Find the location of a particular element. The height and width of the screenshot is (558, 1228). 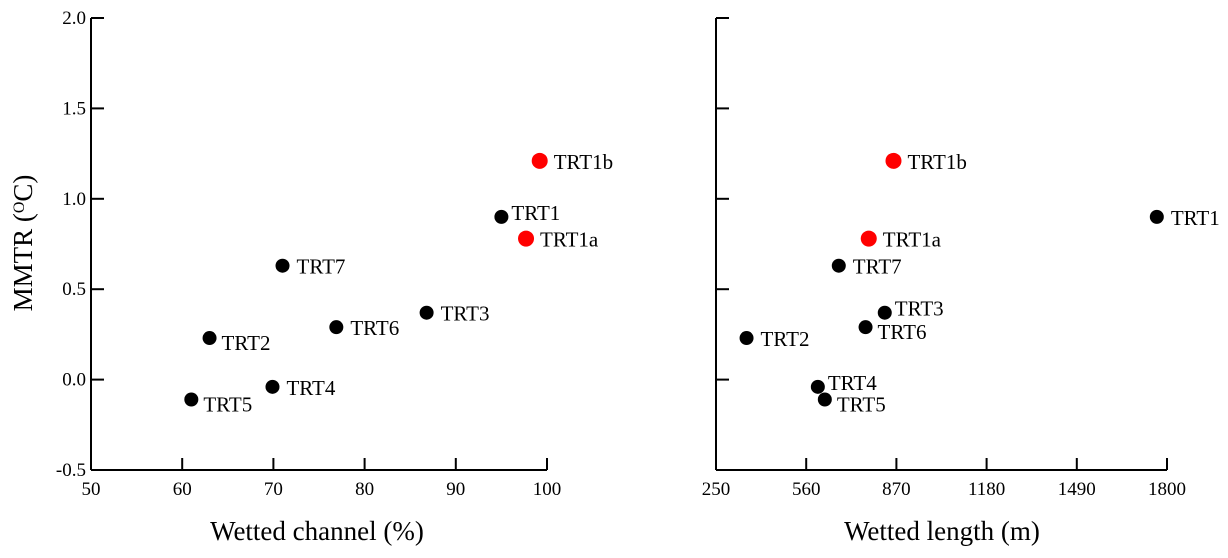

right-point-trt4 is located at coordinates (817, 386).